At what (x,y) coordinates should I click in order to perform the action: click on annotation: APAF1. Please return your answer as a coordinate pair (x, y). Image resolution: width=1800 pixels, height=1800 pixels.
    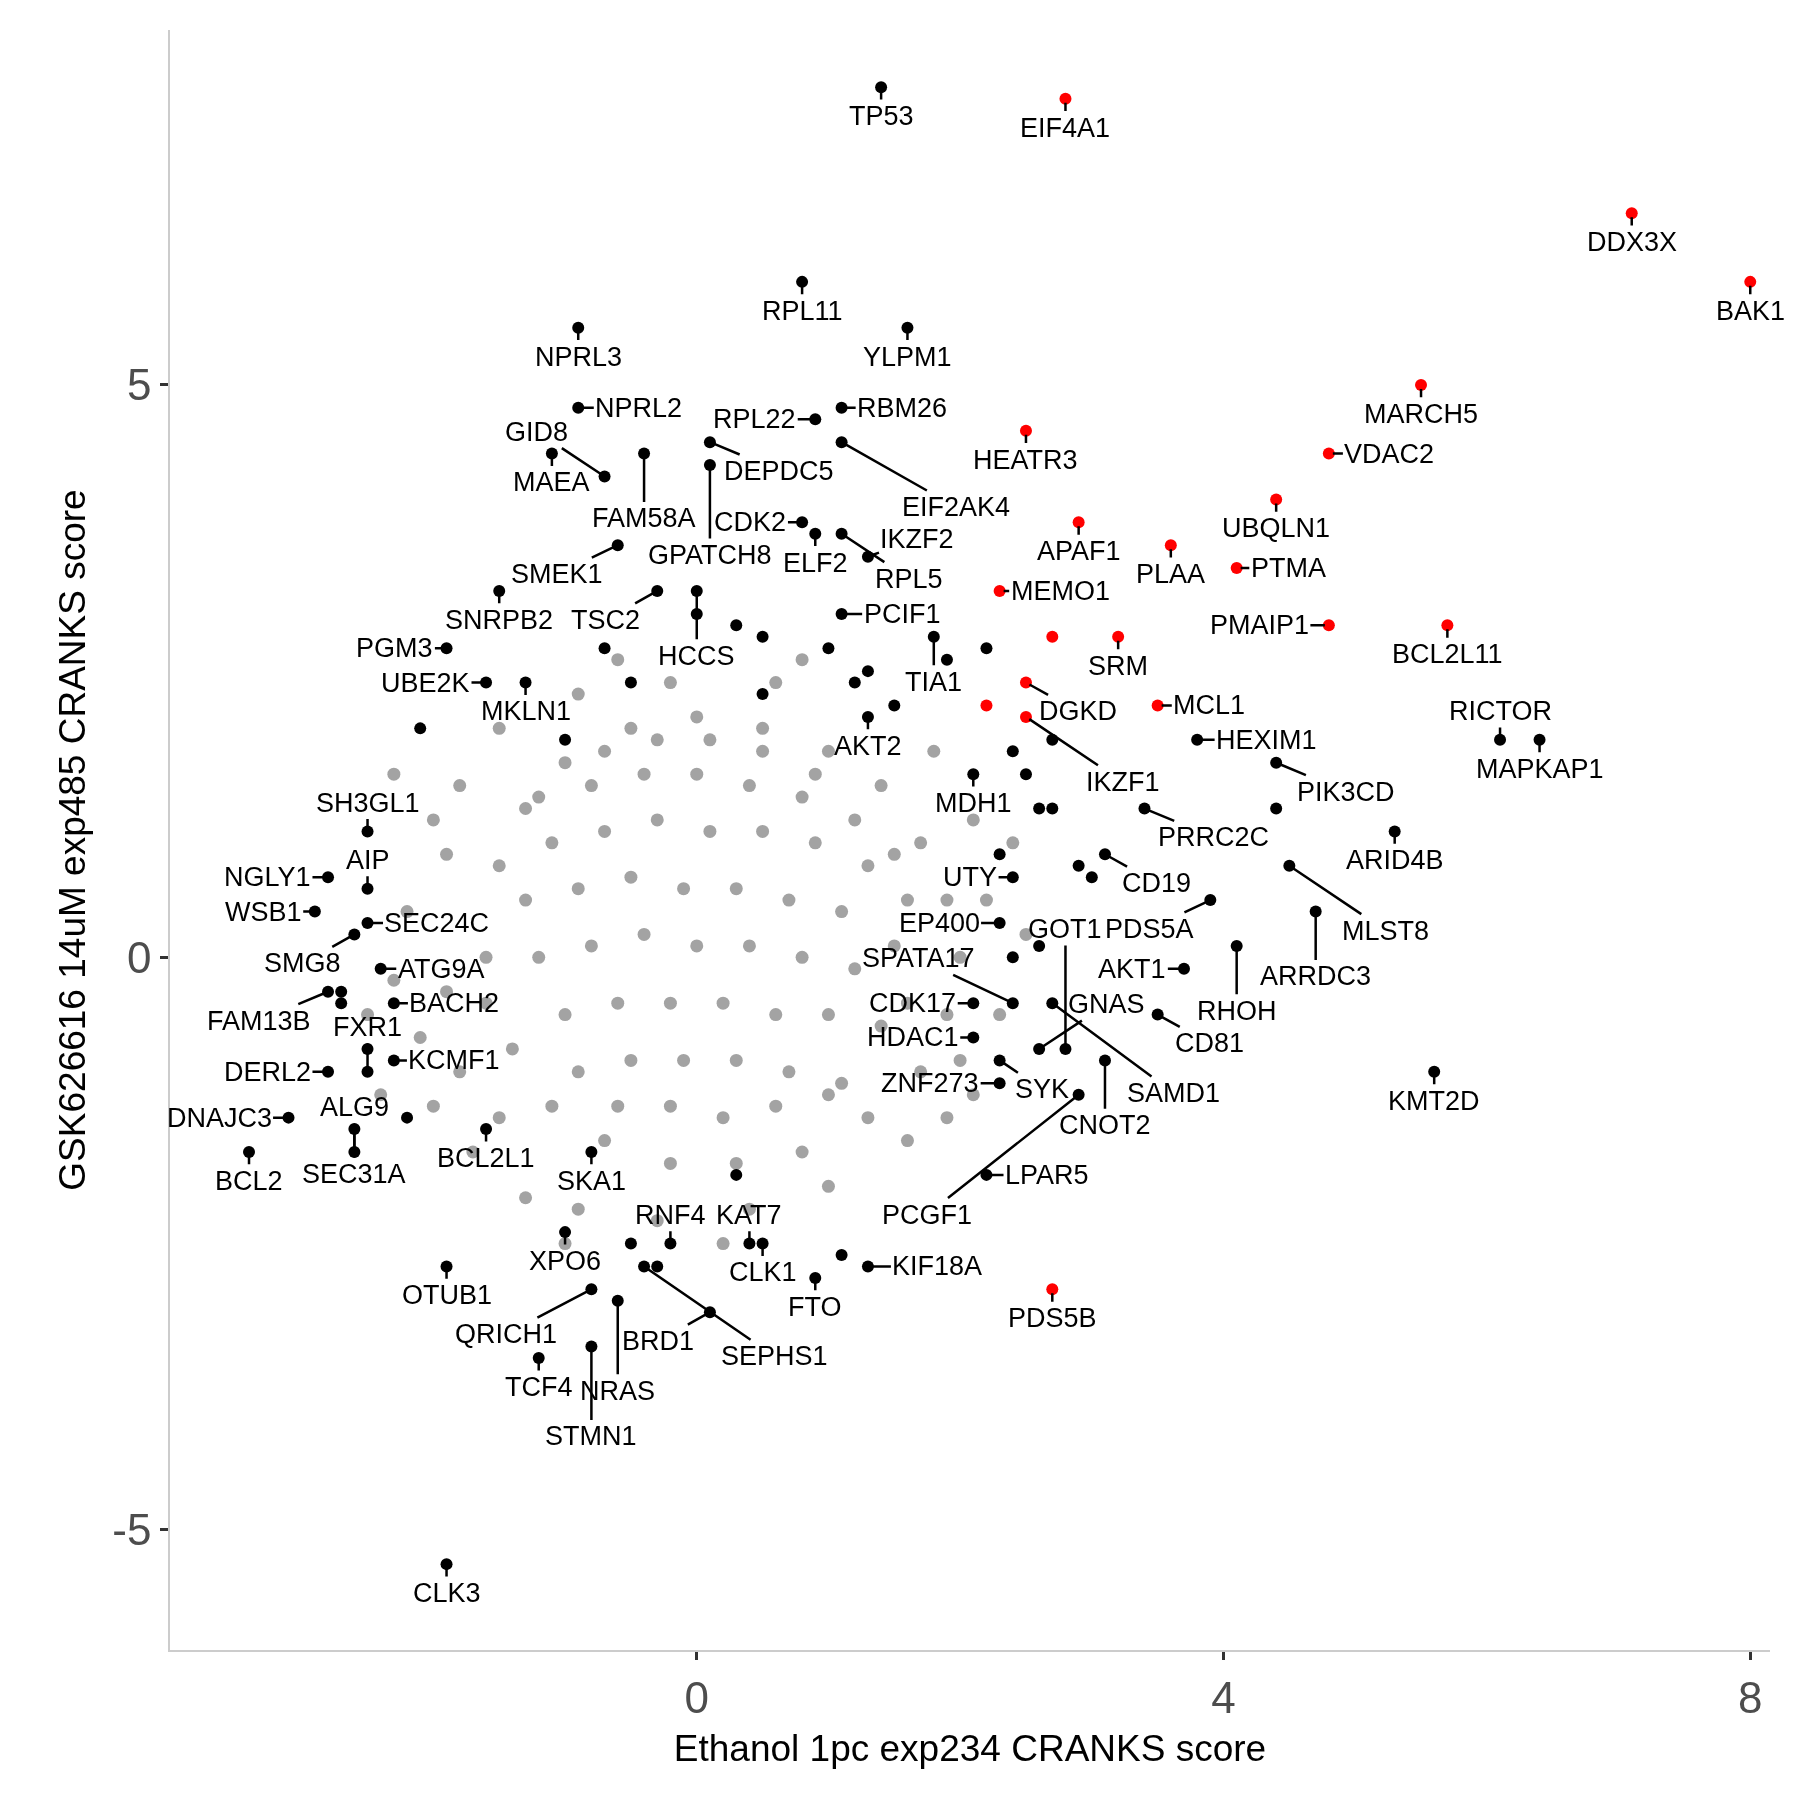
    Looking at the image, I should click on (1079, 551).